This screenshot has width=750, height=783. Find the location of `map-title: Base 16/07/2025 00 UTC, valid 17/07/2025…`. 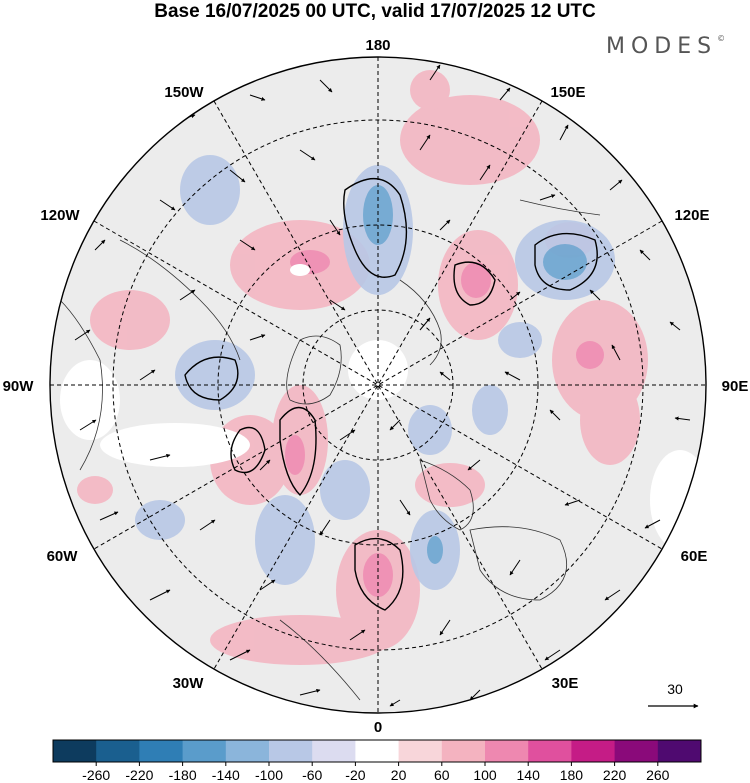

map-title: Base 16/07/2025 00 UTC, valid 17/07/2025… is located at coordinates (375, 11).